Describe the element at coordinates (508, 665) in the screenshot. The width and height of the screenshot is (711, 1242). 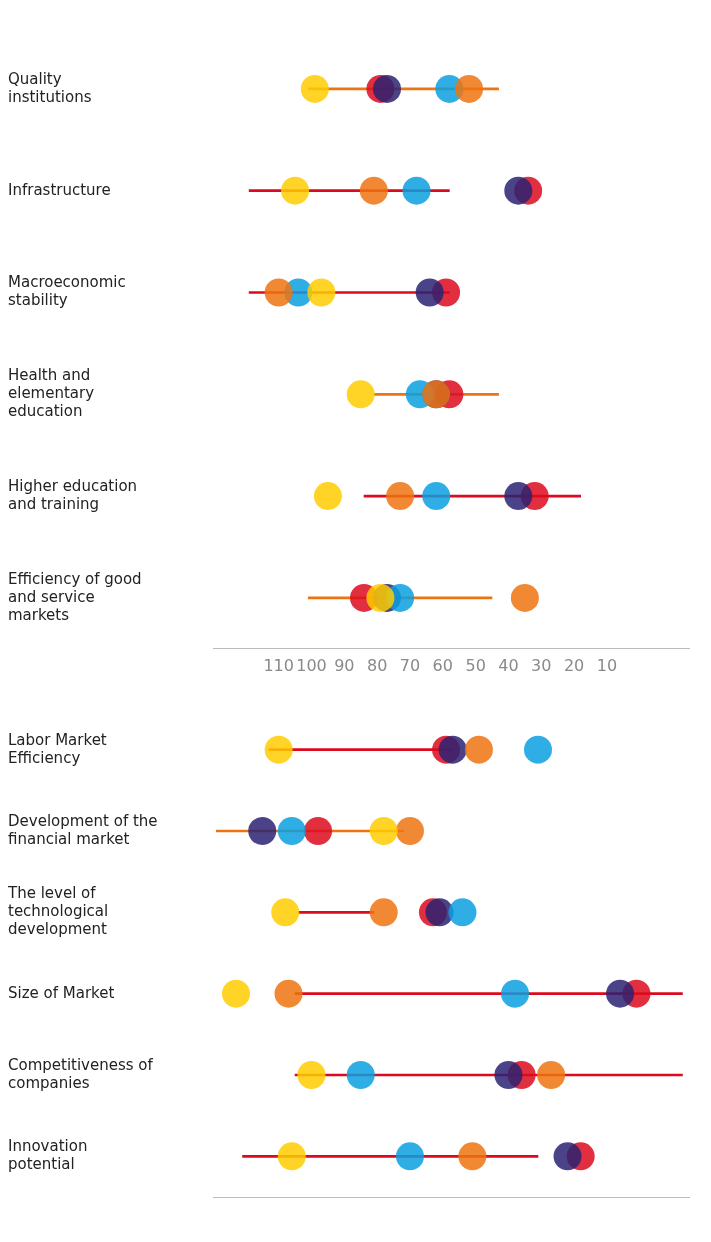
I see `x-tick-label: 40` at that location.